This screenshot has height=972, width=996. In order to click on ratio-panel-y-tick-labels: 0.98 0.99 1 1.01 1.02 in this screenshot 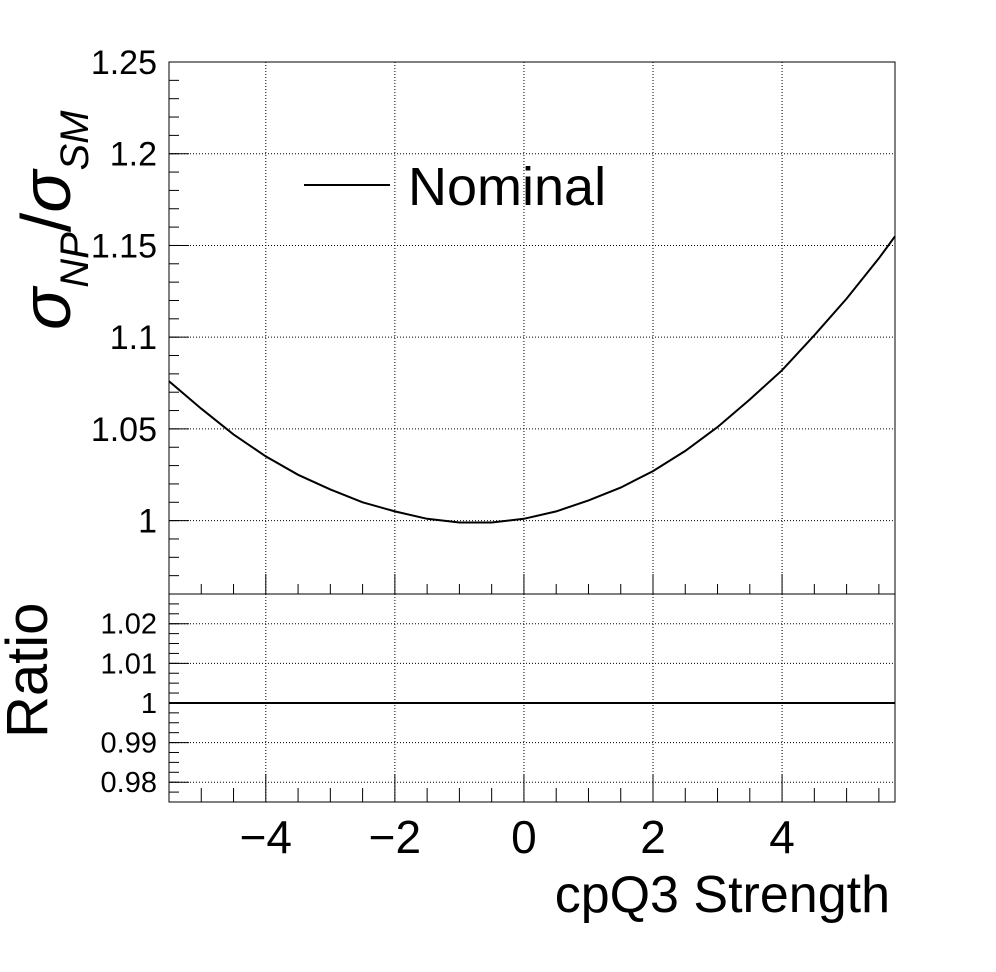, I will do `click(129, 704)`.